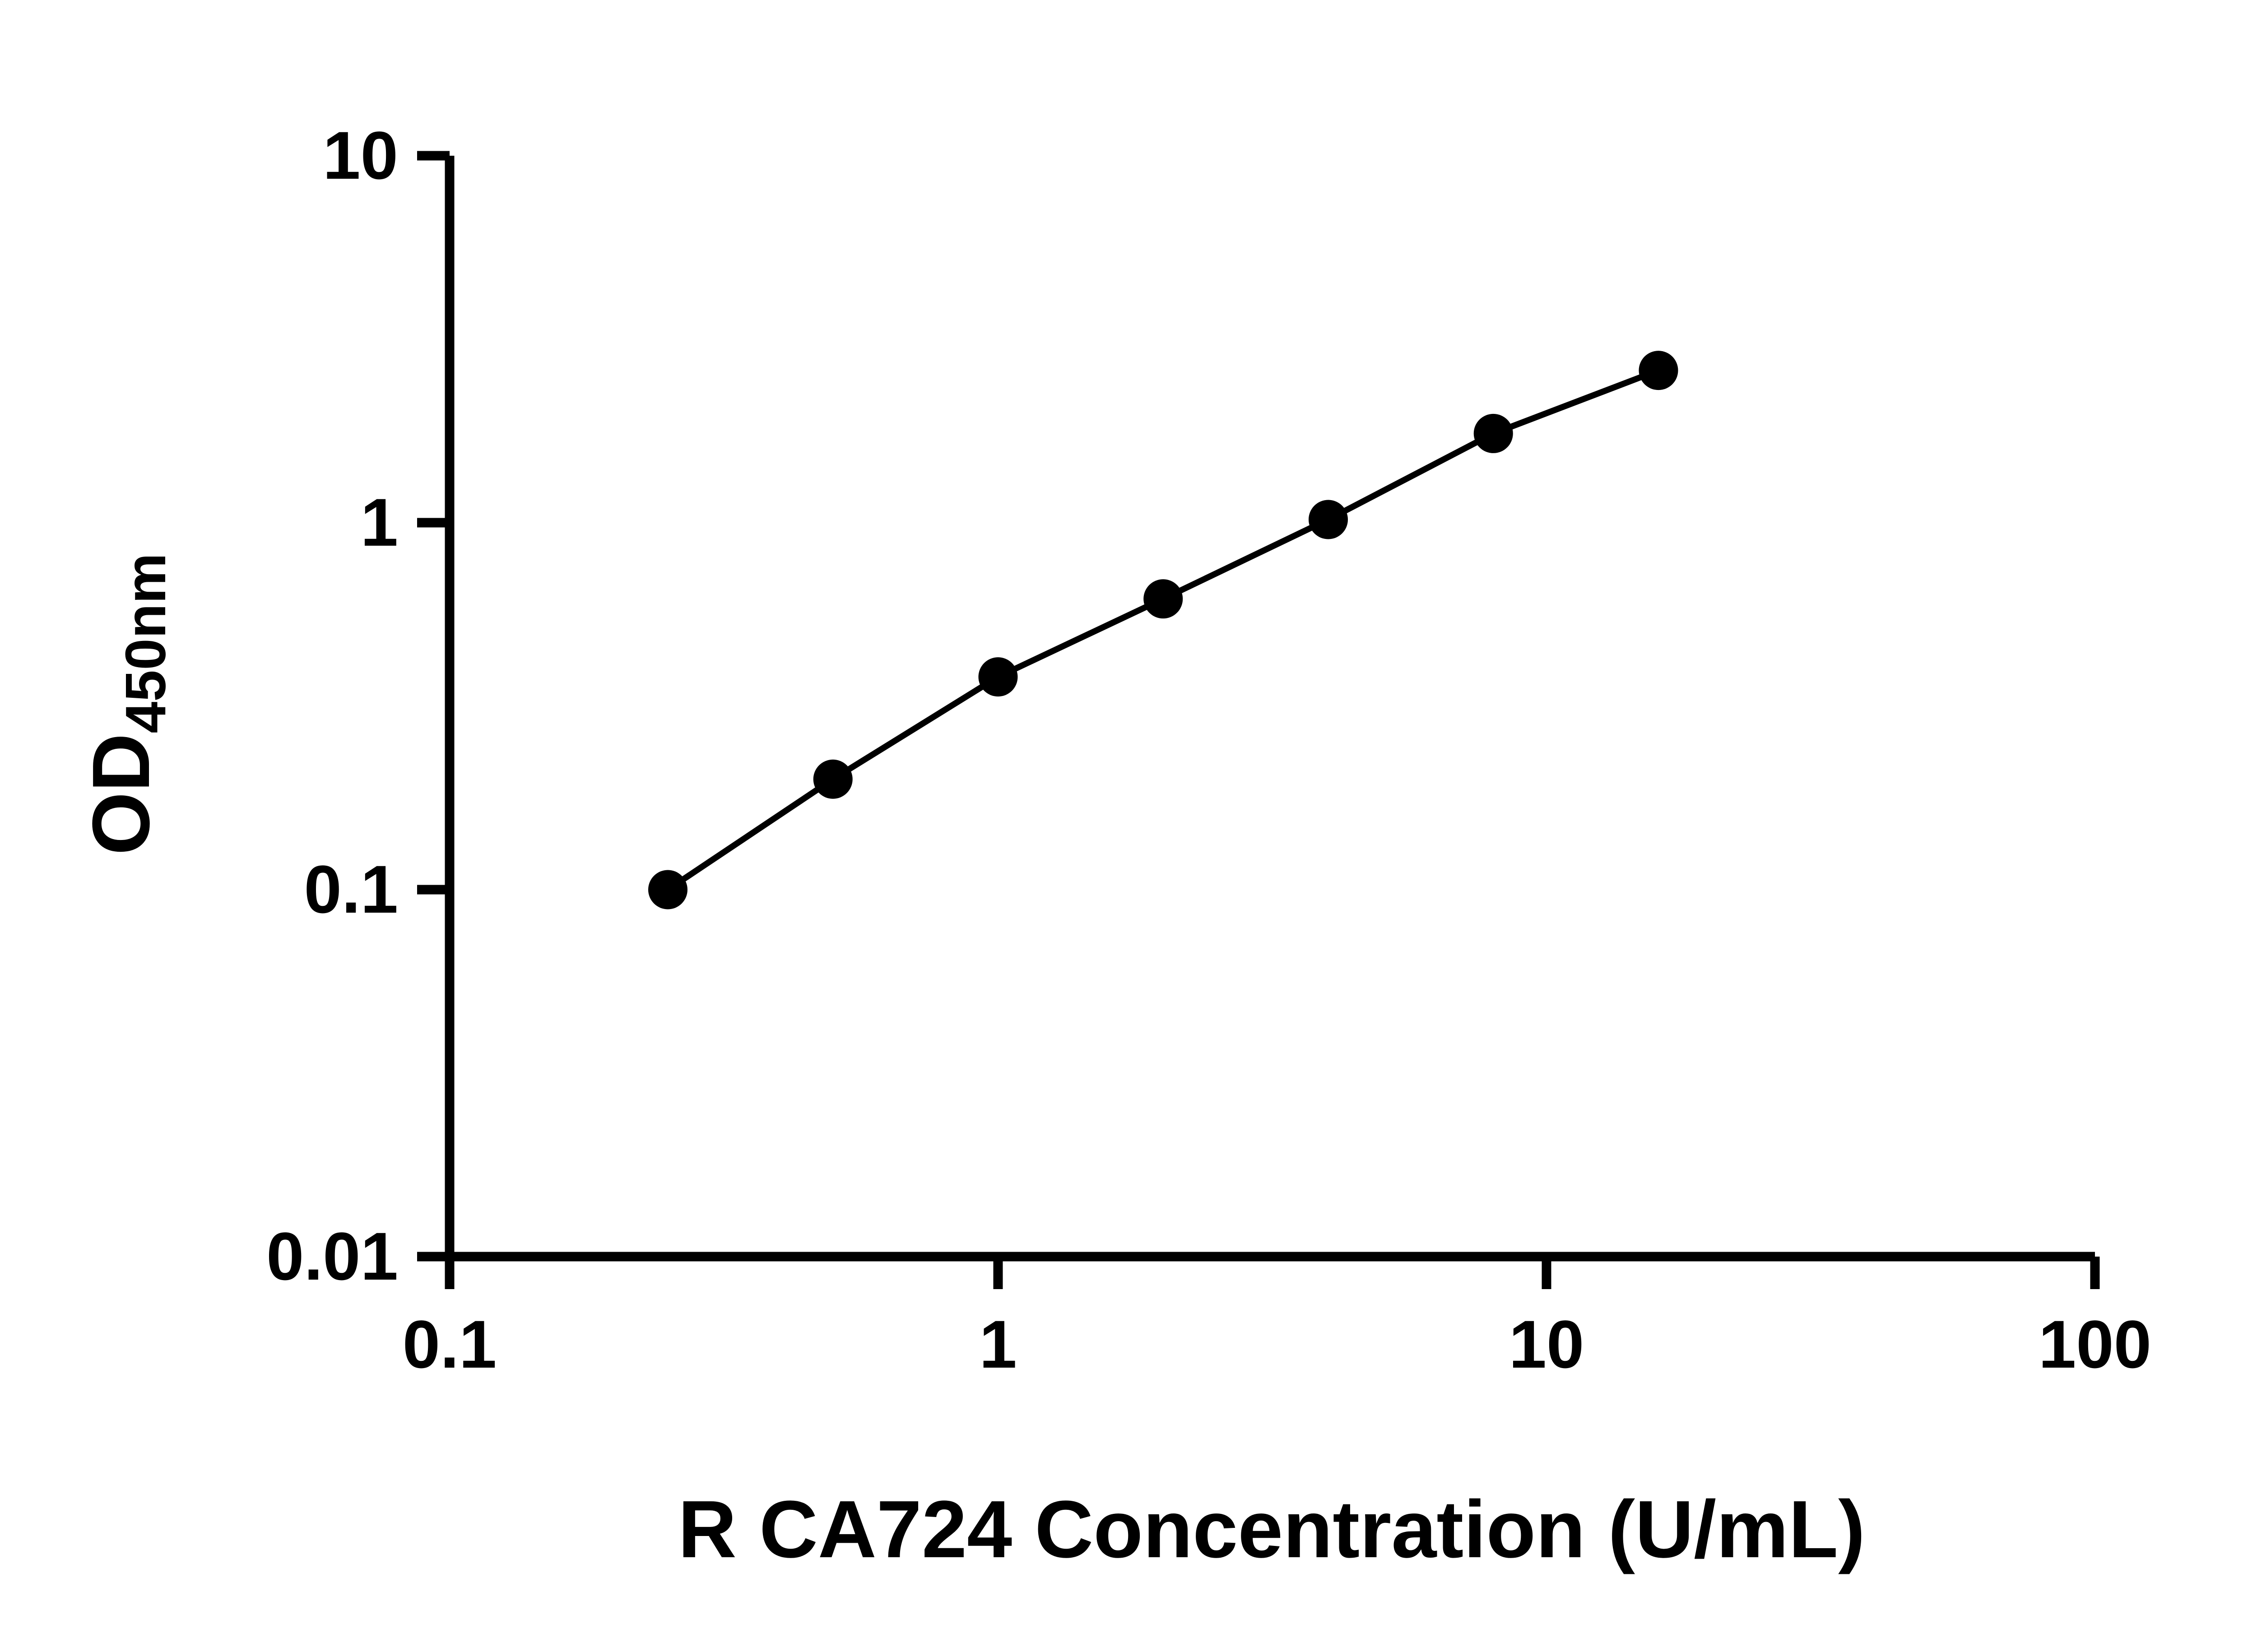 The image size is (2257, 1652). I want to click on x-tick-label: 100, so click(2095, 1344).